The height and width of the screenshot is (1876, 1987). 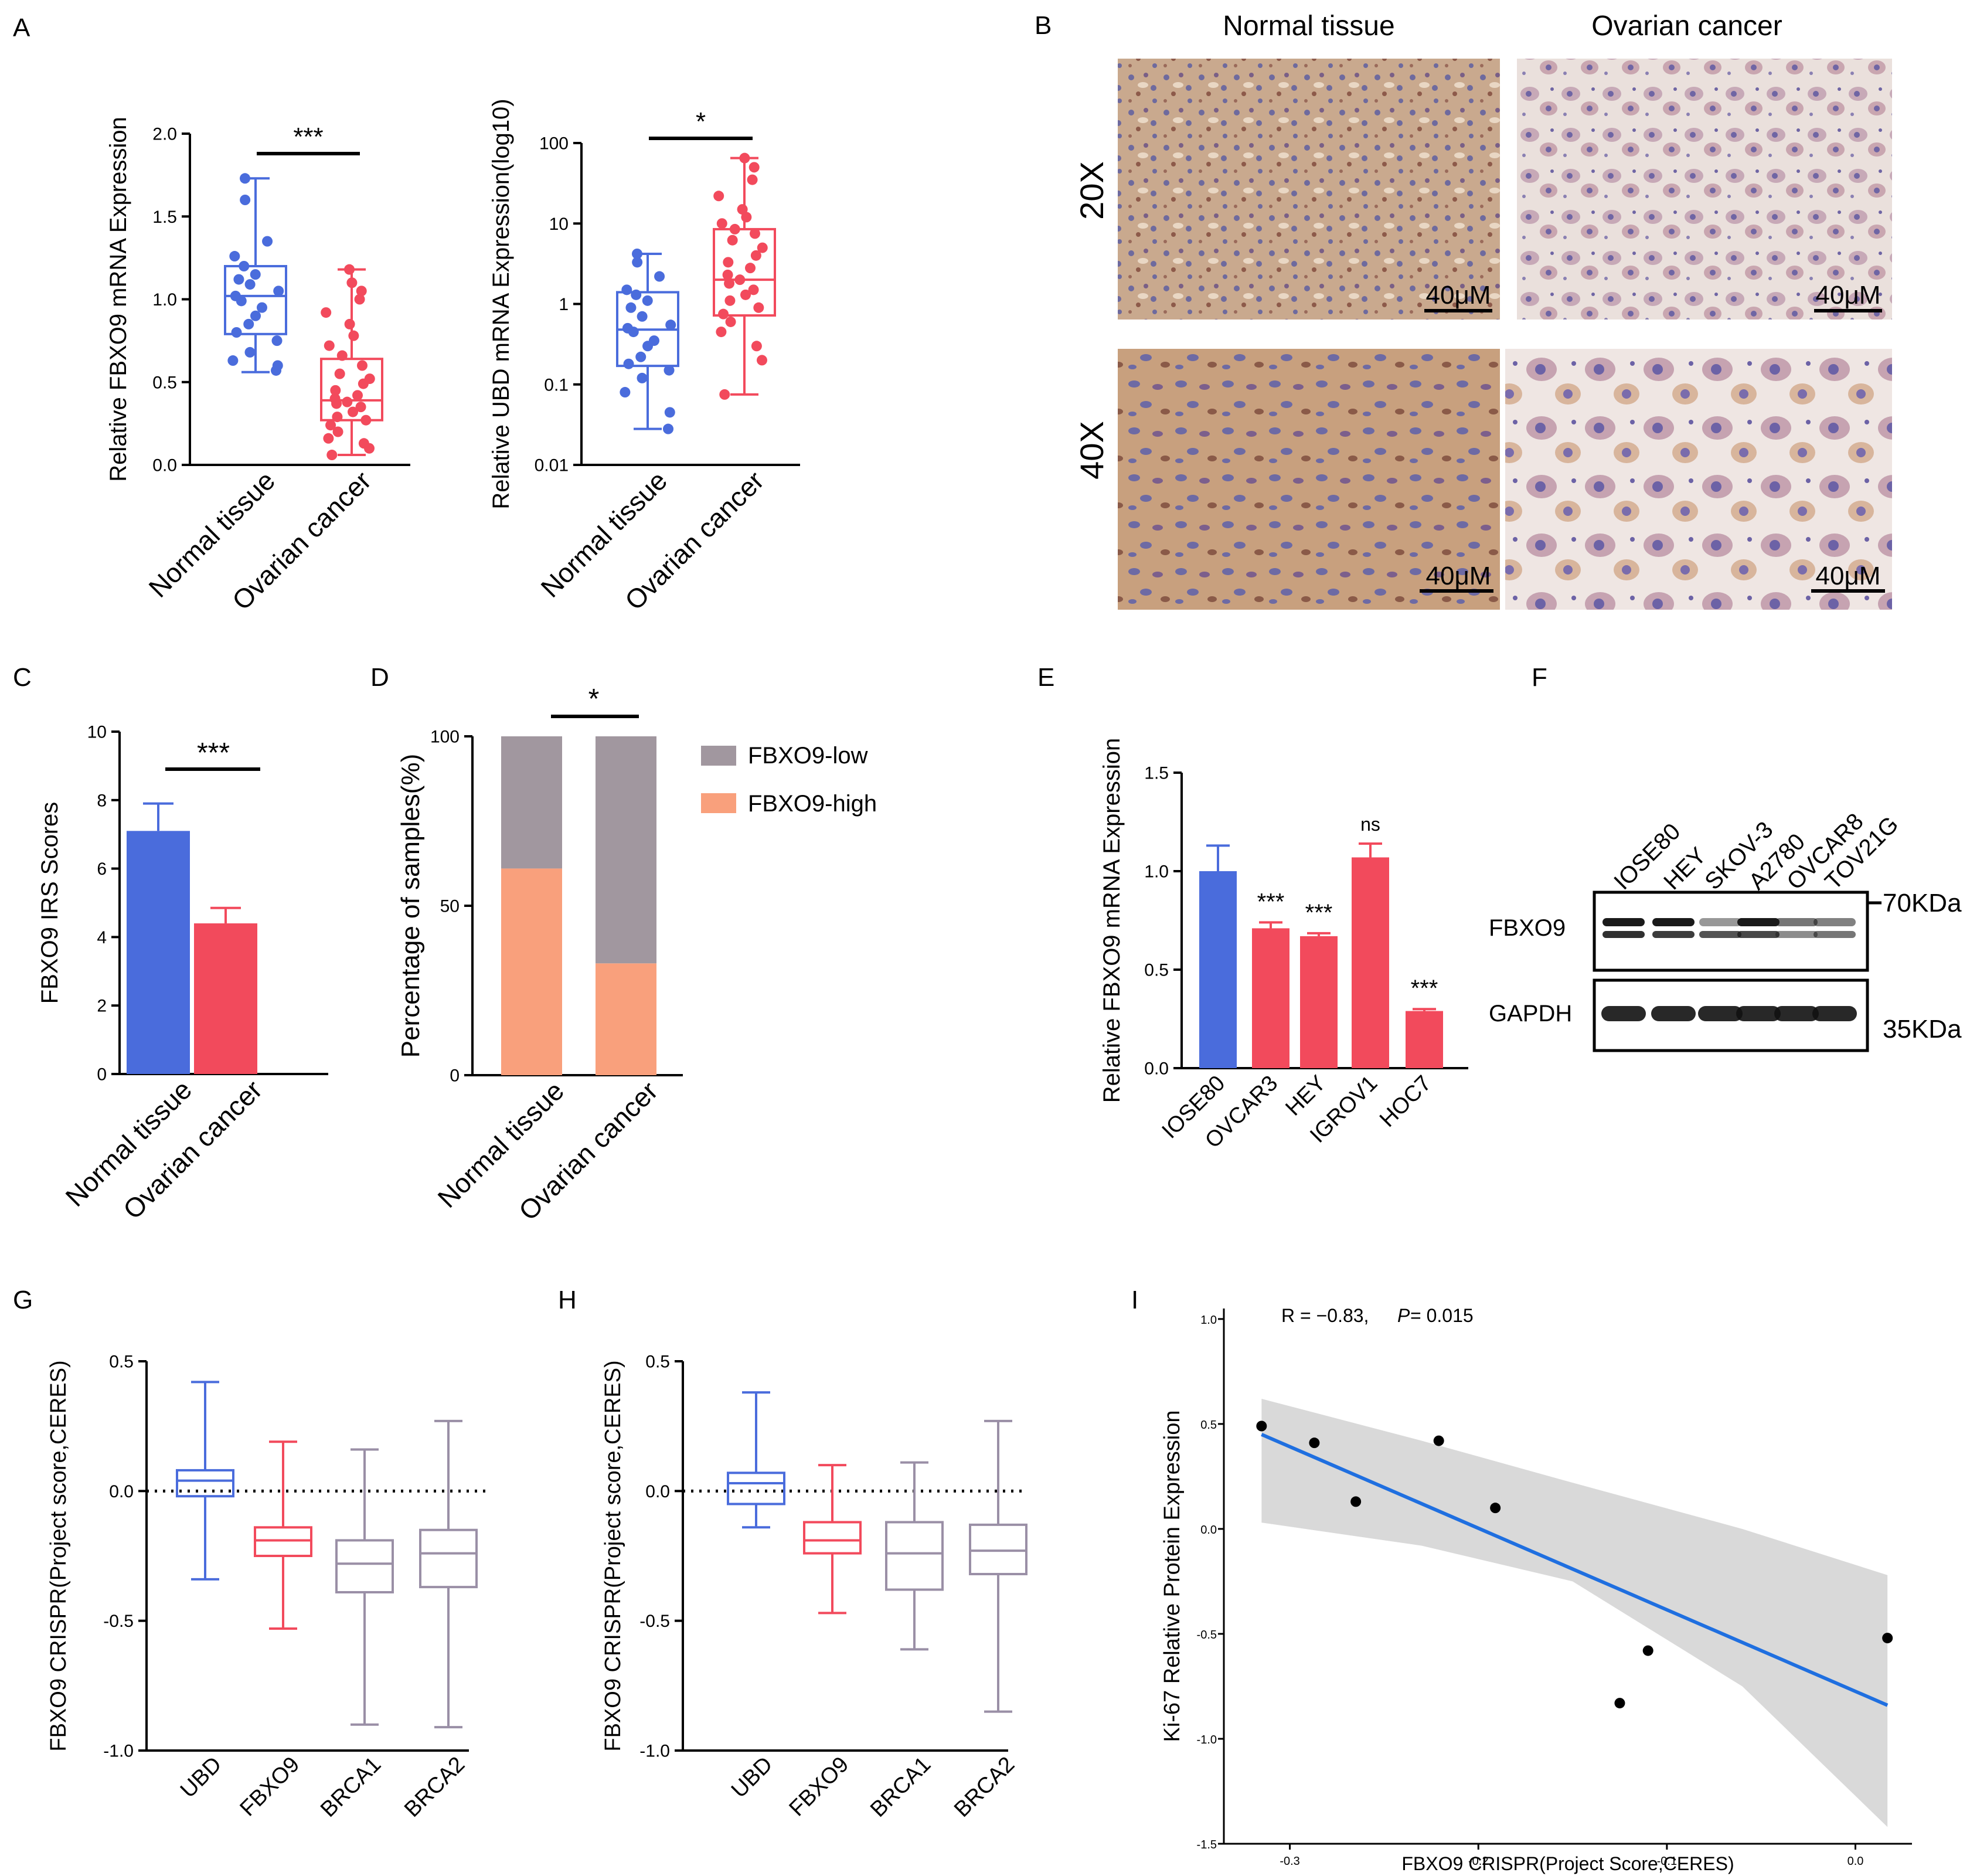 I want to click on significance-label: ns, so click(x=1370, y=824).